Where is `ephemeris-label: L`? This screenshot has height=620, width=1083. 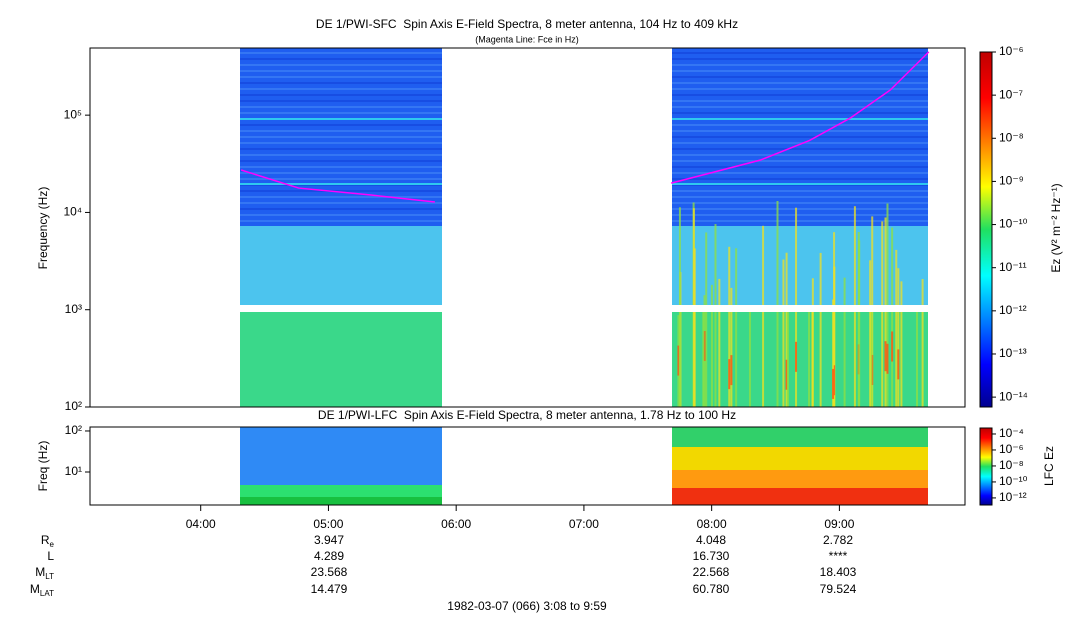 ephemeris-label: L is located at coordinates (50, 556).